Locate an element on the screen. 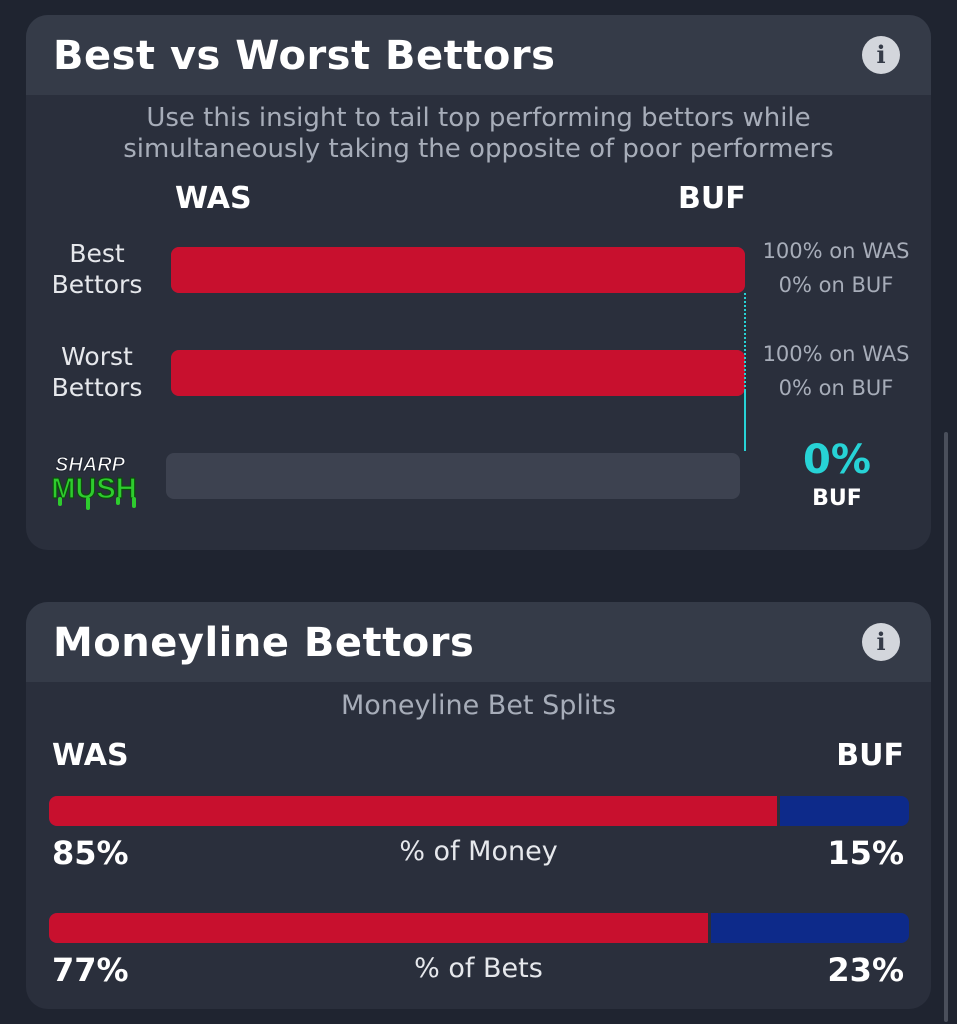 The width and height of the screenshot is (957, 1024). money-buf-pct: 15% is located at coordinates (865, 853).